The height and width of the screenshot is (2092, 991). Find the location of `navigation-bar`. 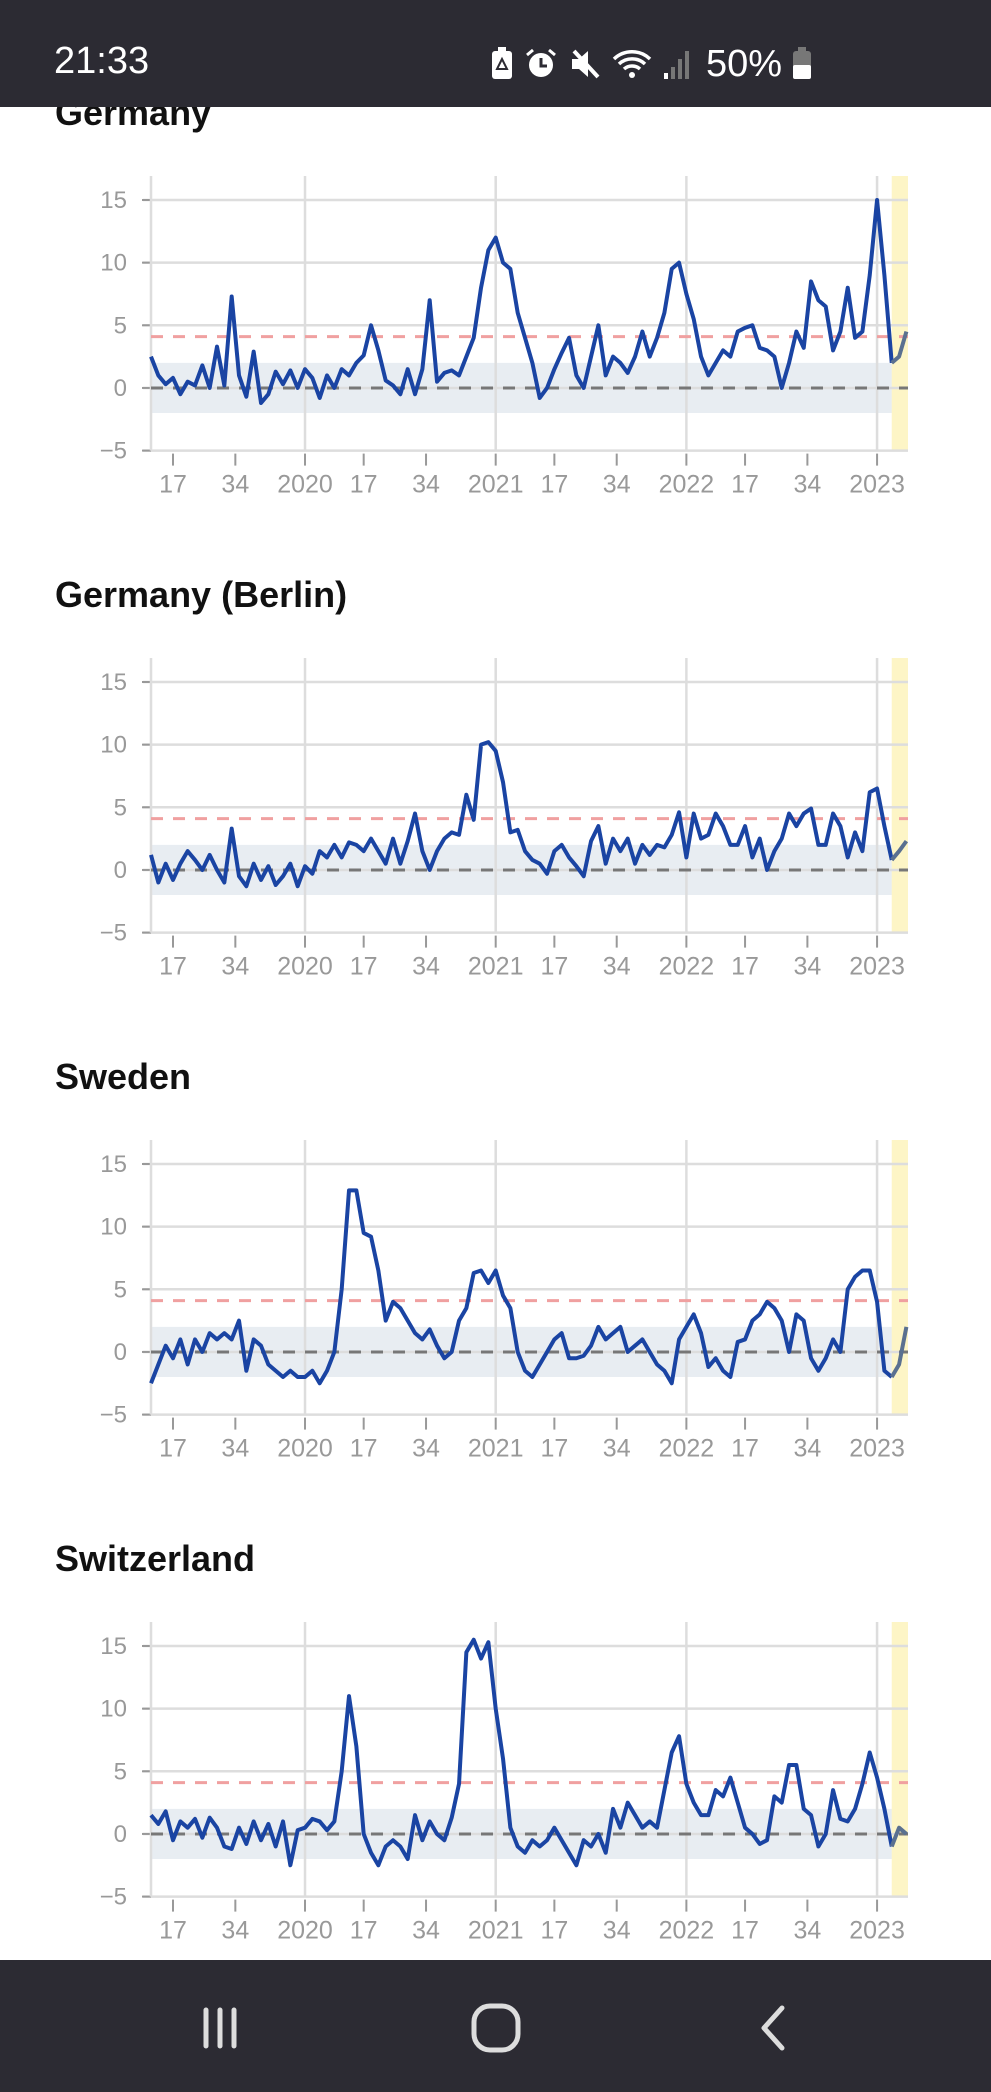

navigation-bar is located at coordinates (495, 2026).